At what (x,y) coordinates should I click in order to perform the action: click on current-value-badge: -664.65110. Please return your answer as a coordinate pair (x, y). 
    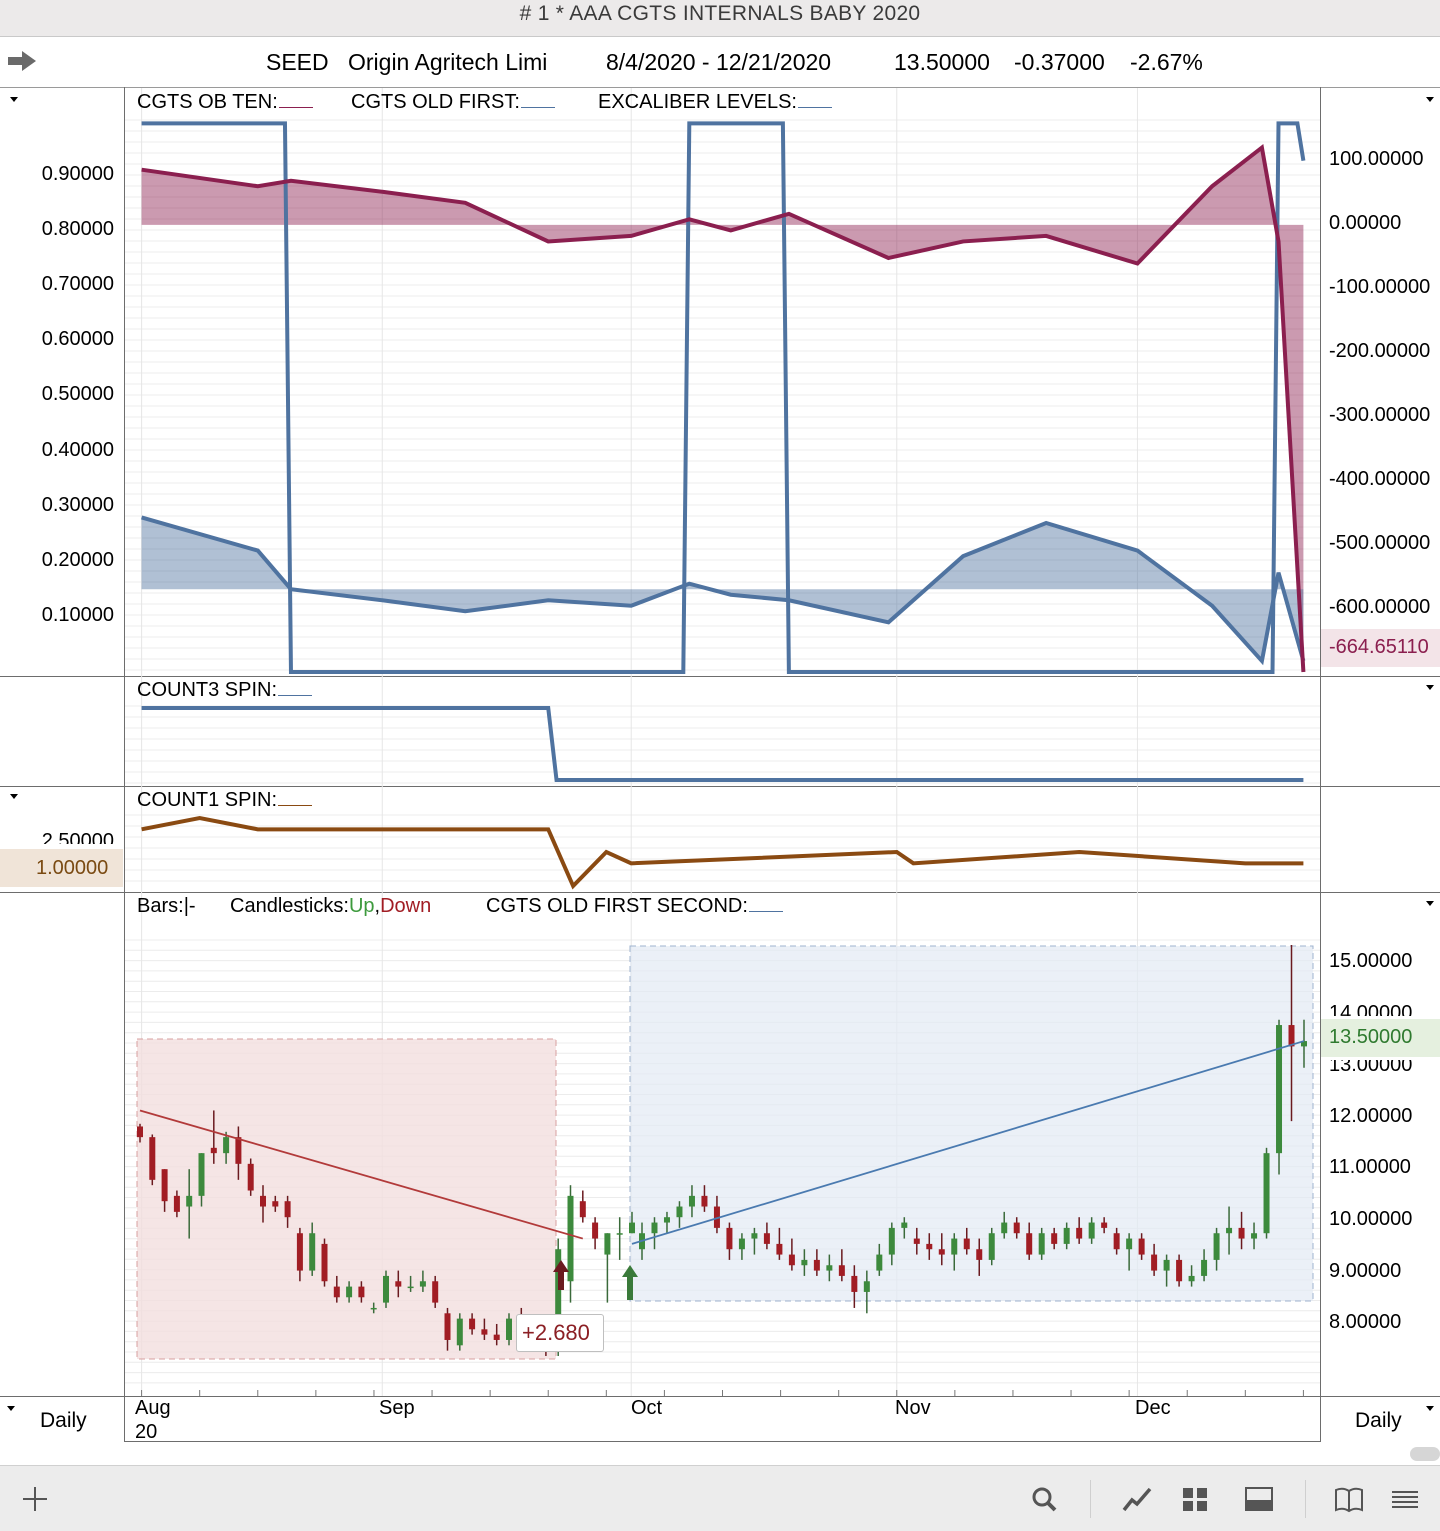
    Looking at the image, I should click on (1380, 648).